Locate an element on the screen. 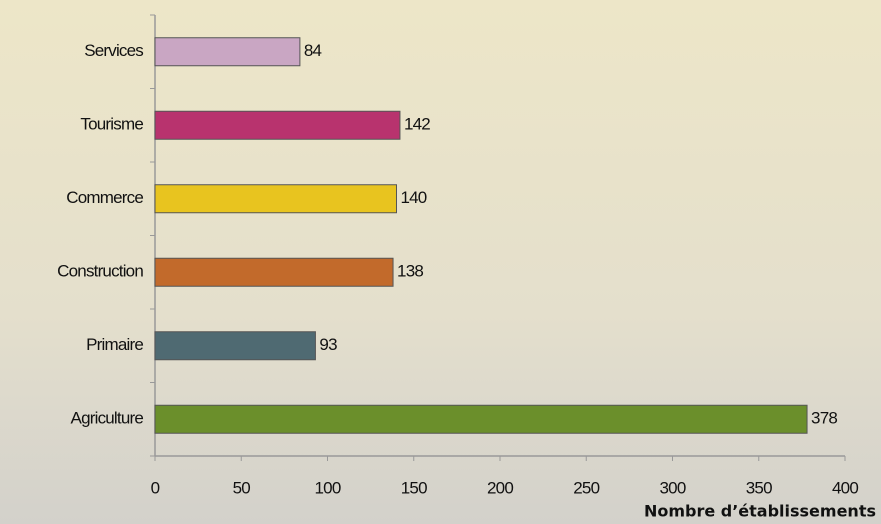 The height and width of the screenshot is (524, 881). y-tick-label: Tourisme is located at coordinates (111, 124).